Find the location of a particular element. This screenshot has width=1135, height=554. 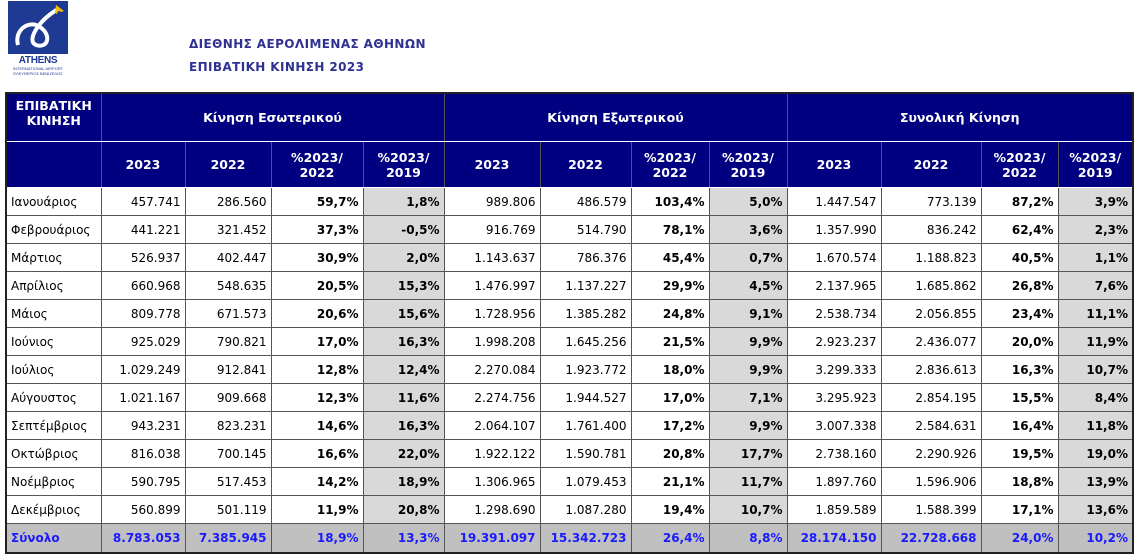

value-cell: 11,6% is located at coordinates (403, 397).